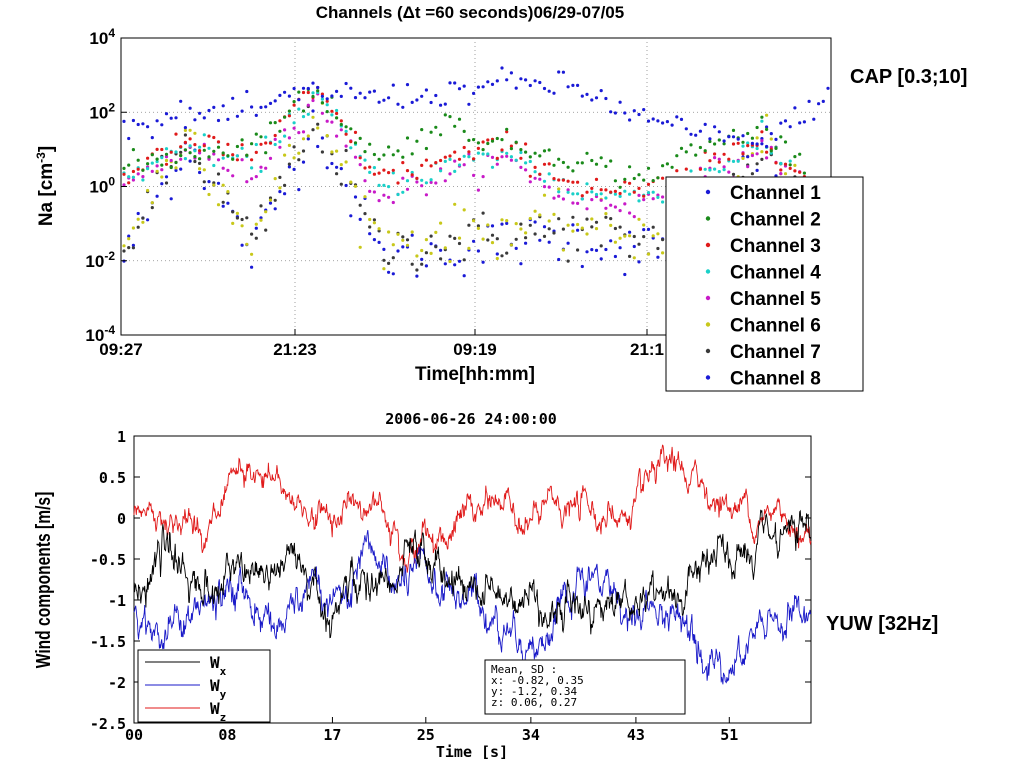 This screenshot has height=768, width=1024. Describe the element at coordinates (475, 374) in the screenshot. I see `top-x-axis-label: Time[hh:mm]` at that location.